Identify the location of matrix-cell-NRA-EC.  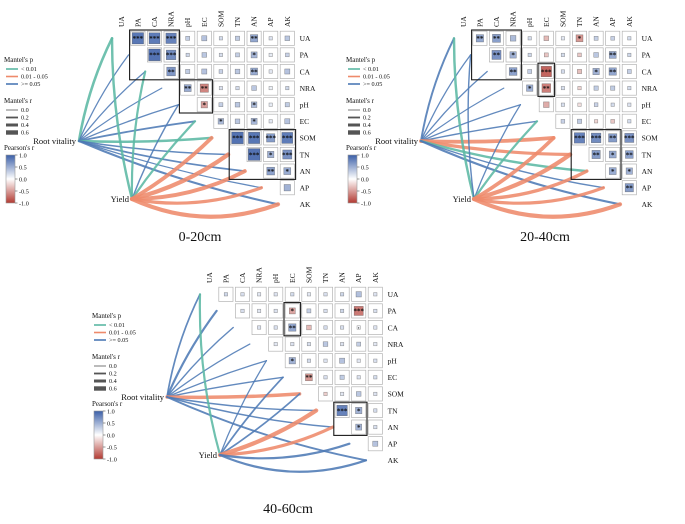
(546, 88).